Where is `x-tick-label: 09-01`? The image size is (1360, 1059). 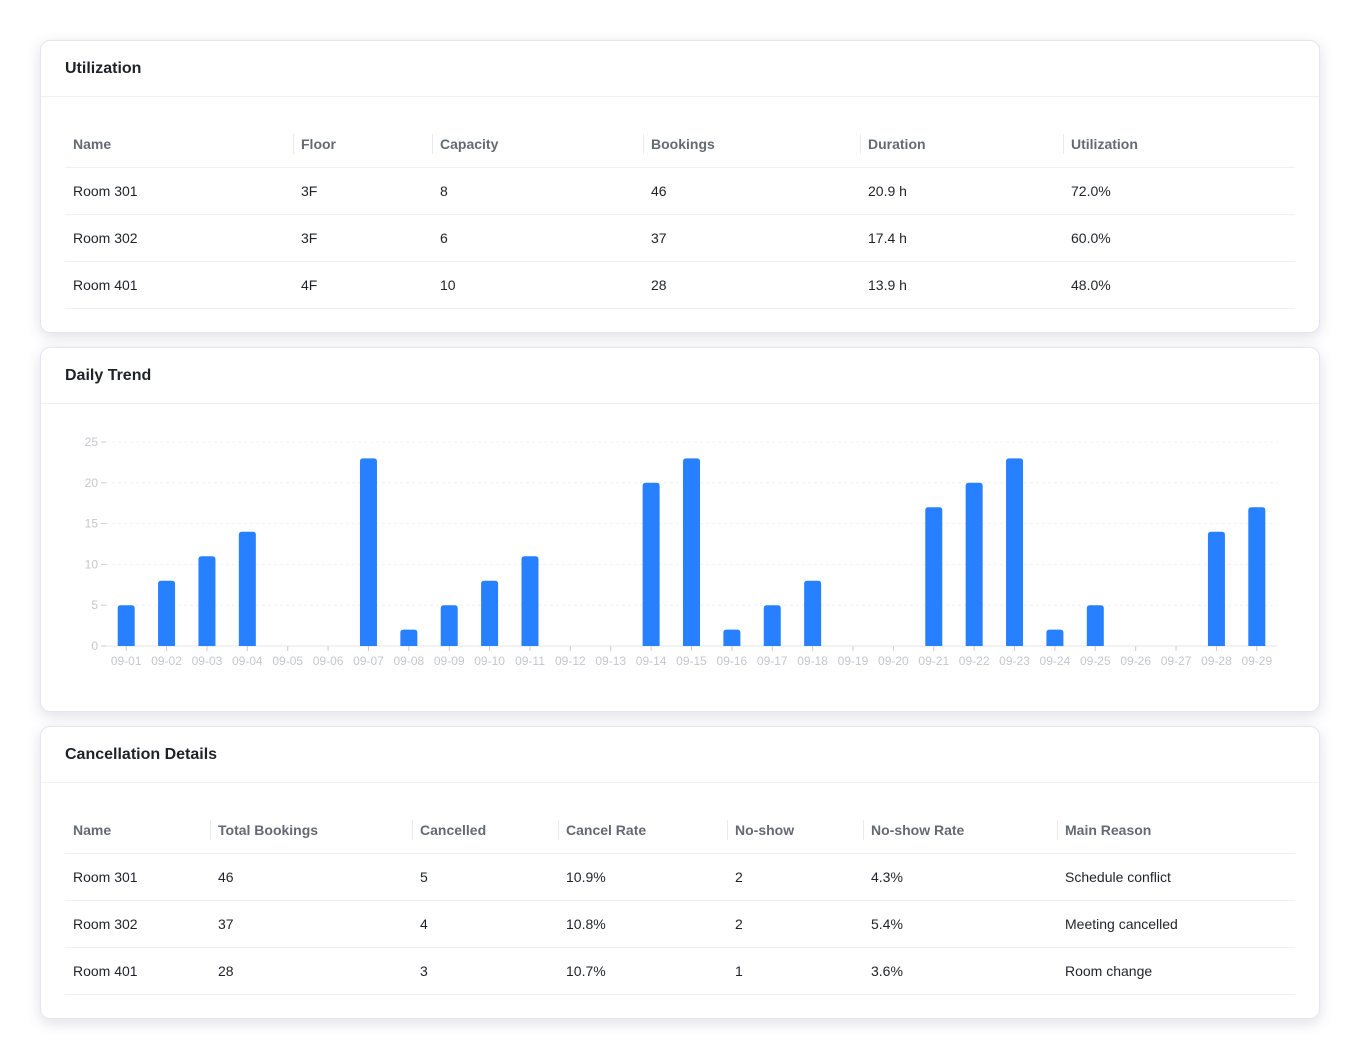
x-tick-label: 09-01 is located at coordinates (126, 661).